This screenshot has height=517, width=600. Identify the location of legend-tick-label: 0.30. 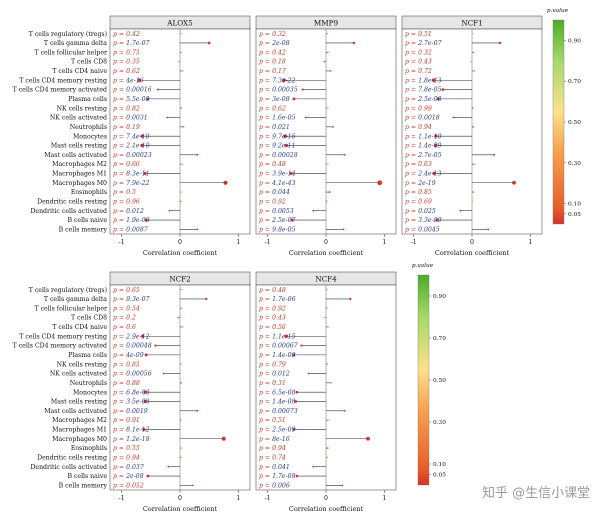
(574, 164).